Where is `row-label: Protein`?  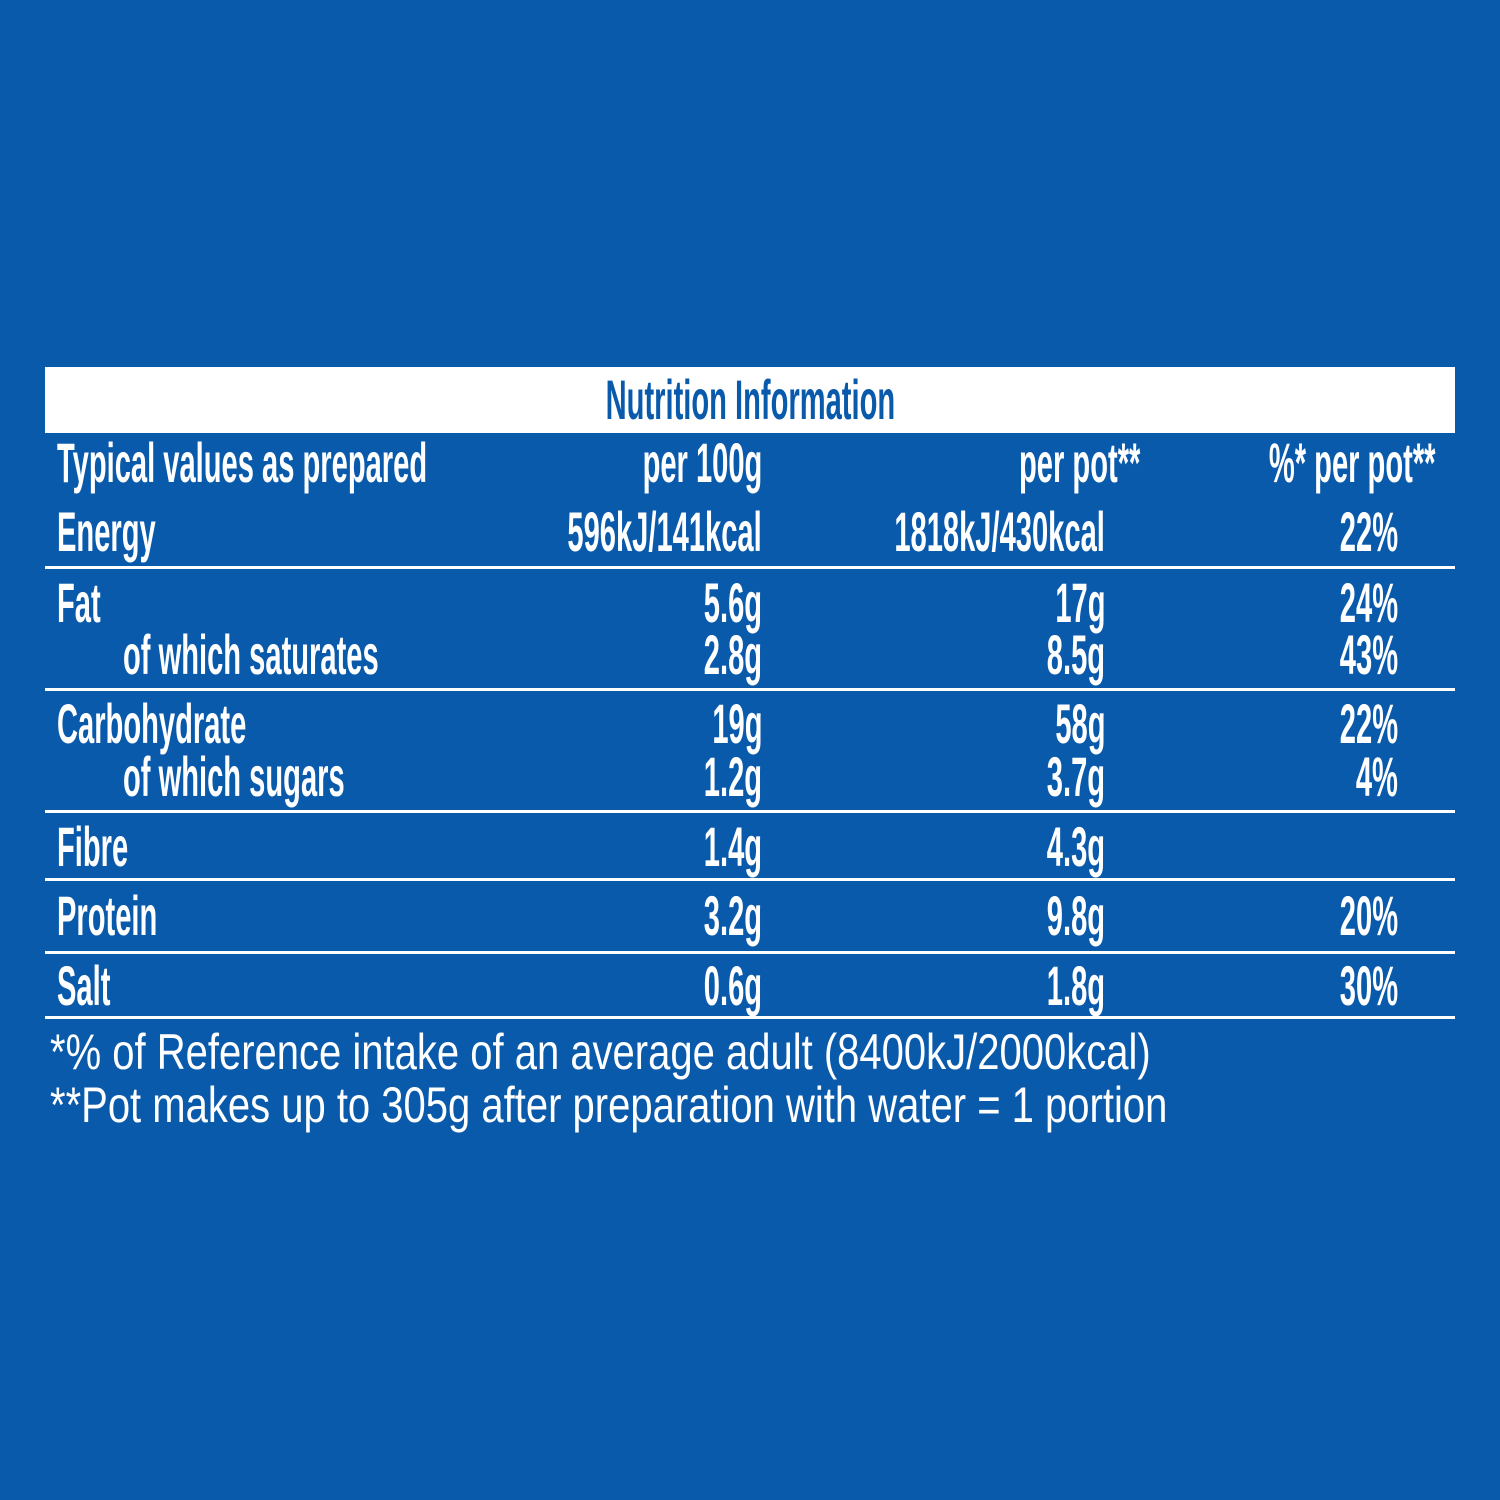 row-label: Protein is located at coordinates (153, 916).